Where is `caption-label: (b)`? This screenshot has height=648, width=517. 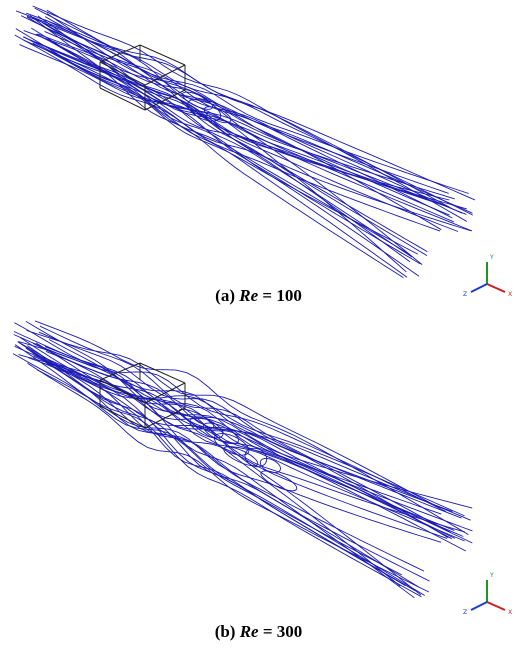 caption-label: (b) is located at coordinates (225, 631).